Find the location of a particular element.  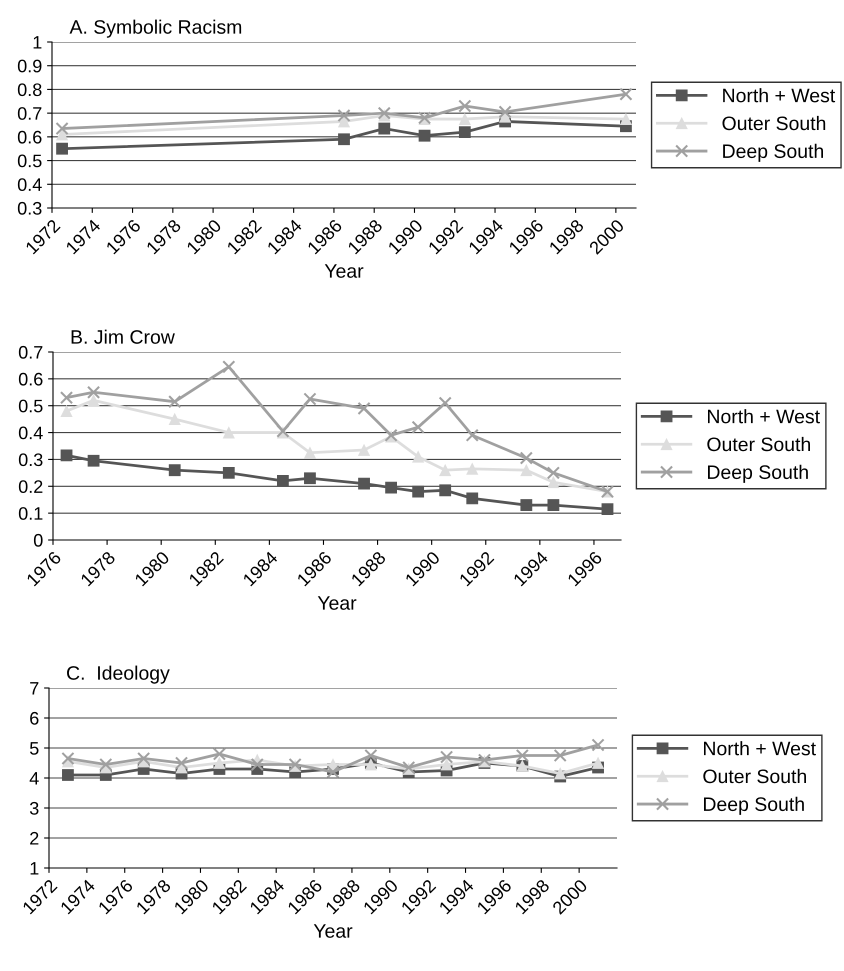

y-tick-label: 0.9 is located at coordinates (30, 66).